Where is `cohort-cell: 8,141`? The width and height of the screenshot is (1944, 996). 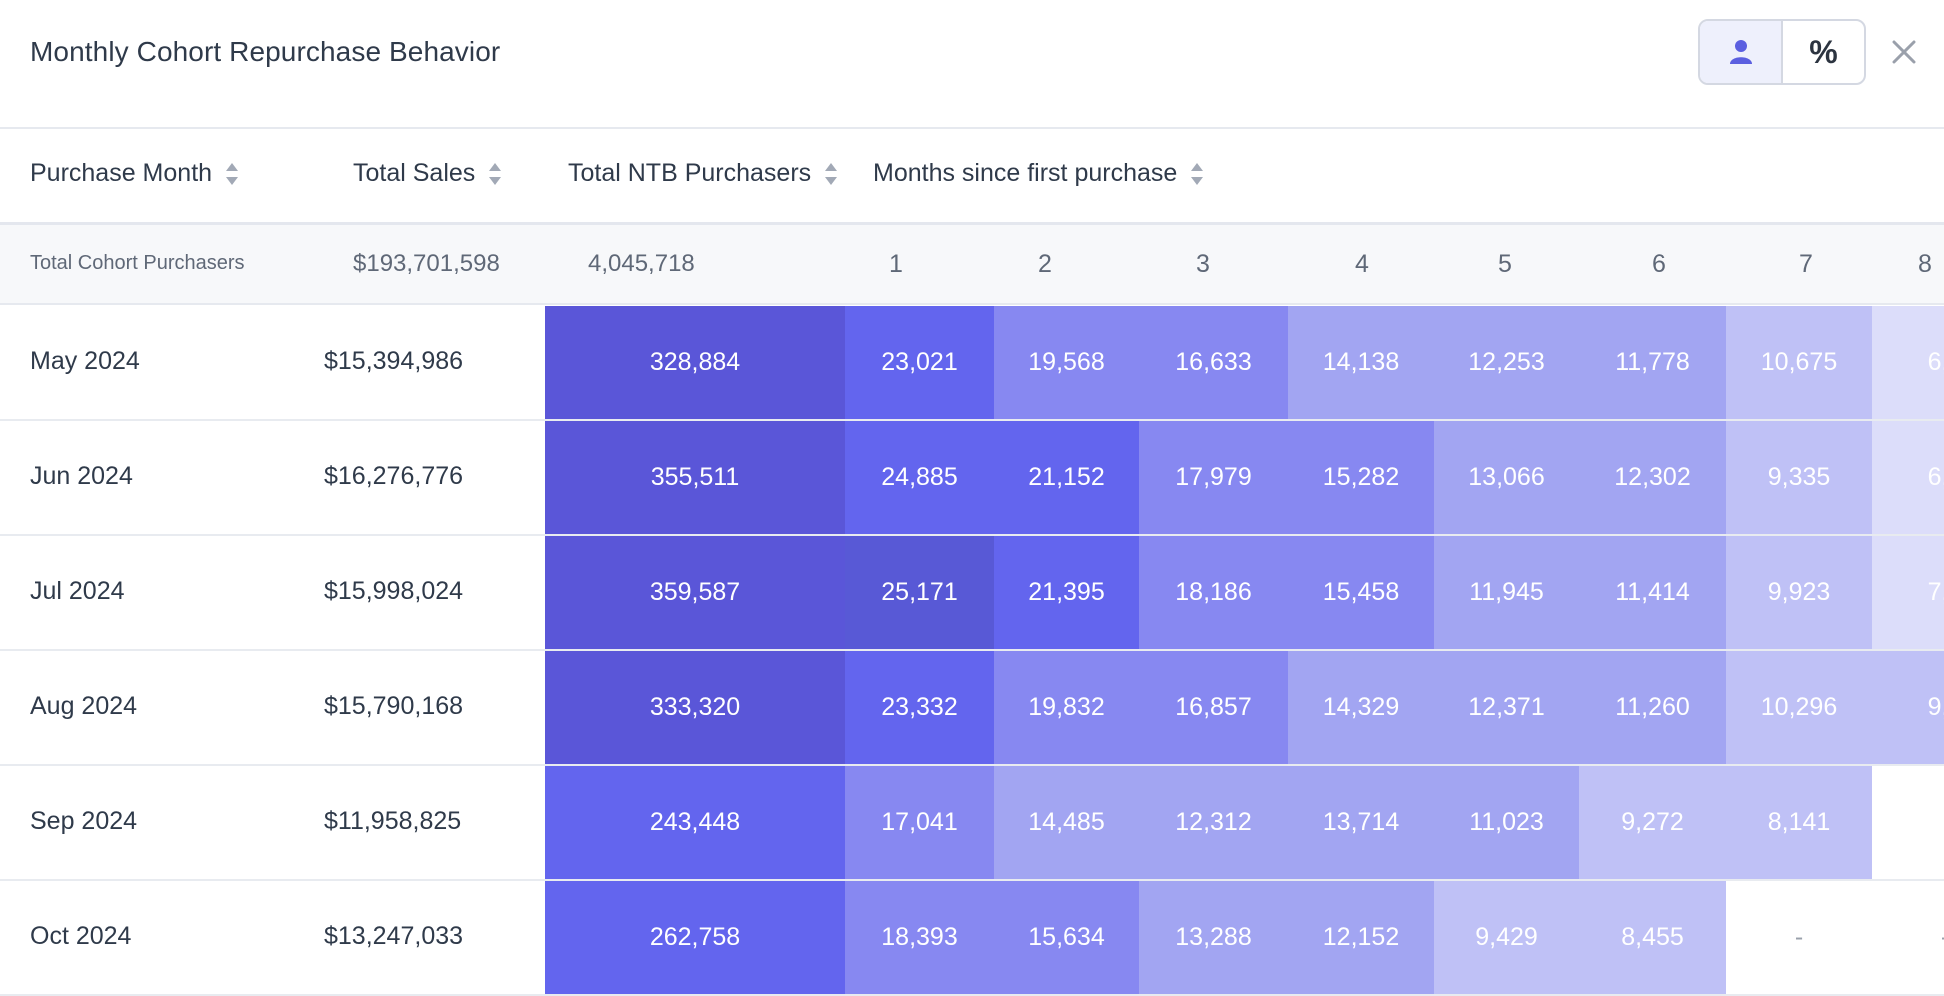
cohort-cell: 8,141 is located at coordinates (1799, 822).